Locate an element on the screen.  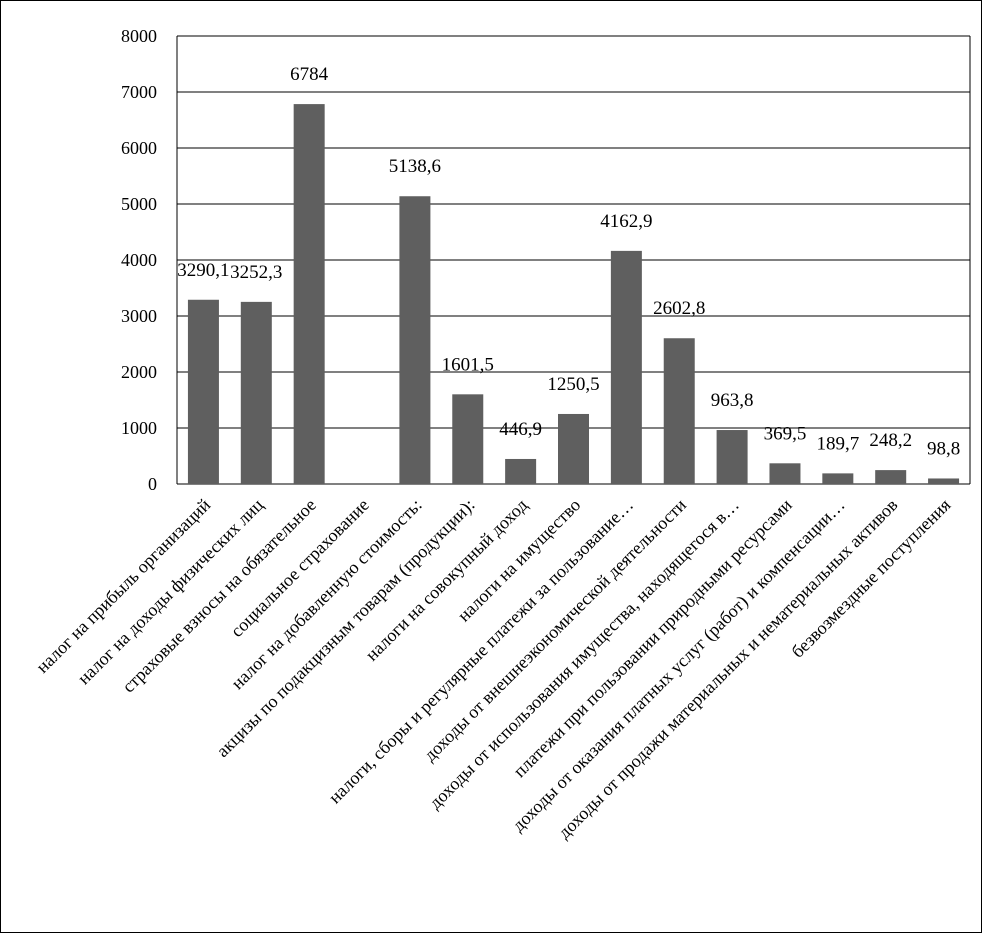
data-label: 6784 is located at coordinates (309, 74).